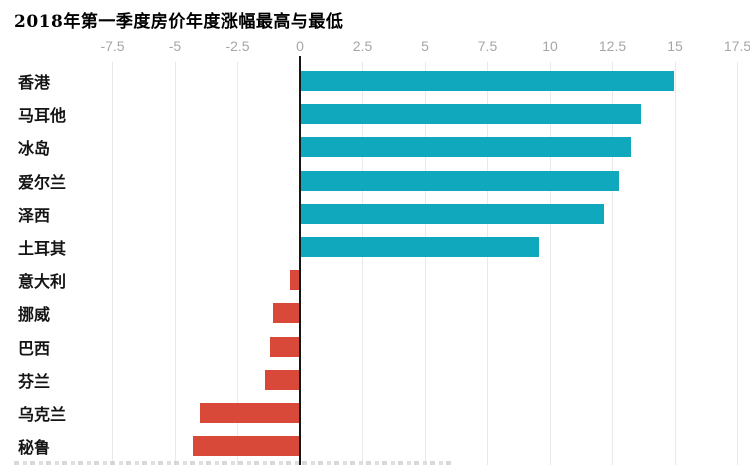  What do you see at coordinates (612, 46) in the screenshot?
I see `x-tick-label: 12.5` at bounding box center [612, 46].